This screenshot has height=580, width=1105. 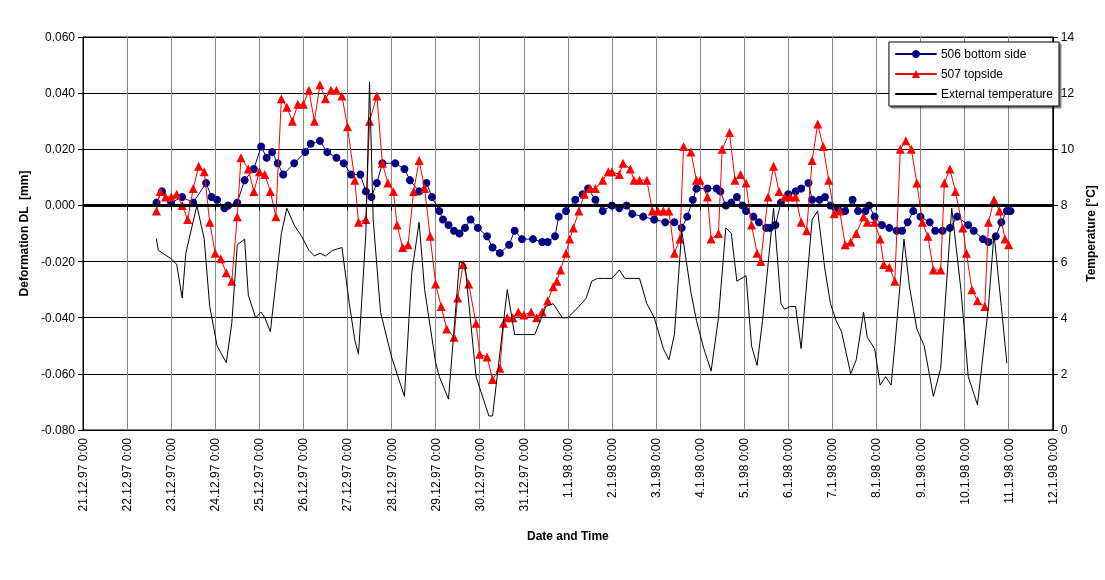 I want to click on y2-tick-label: 14, so click(x=1067, y=37).